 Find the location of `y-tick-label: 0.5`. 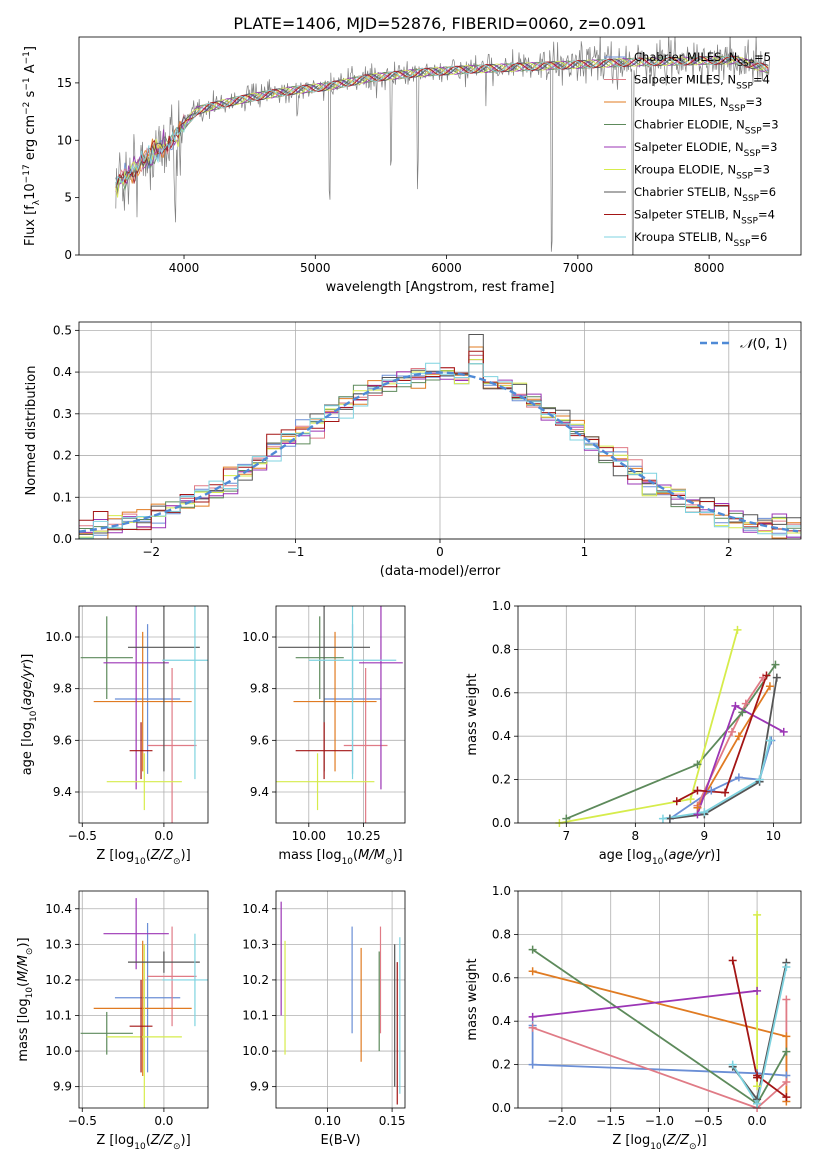

y-tick-label: 0.5 is located at coordinates (62, 330).